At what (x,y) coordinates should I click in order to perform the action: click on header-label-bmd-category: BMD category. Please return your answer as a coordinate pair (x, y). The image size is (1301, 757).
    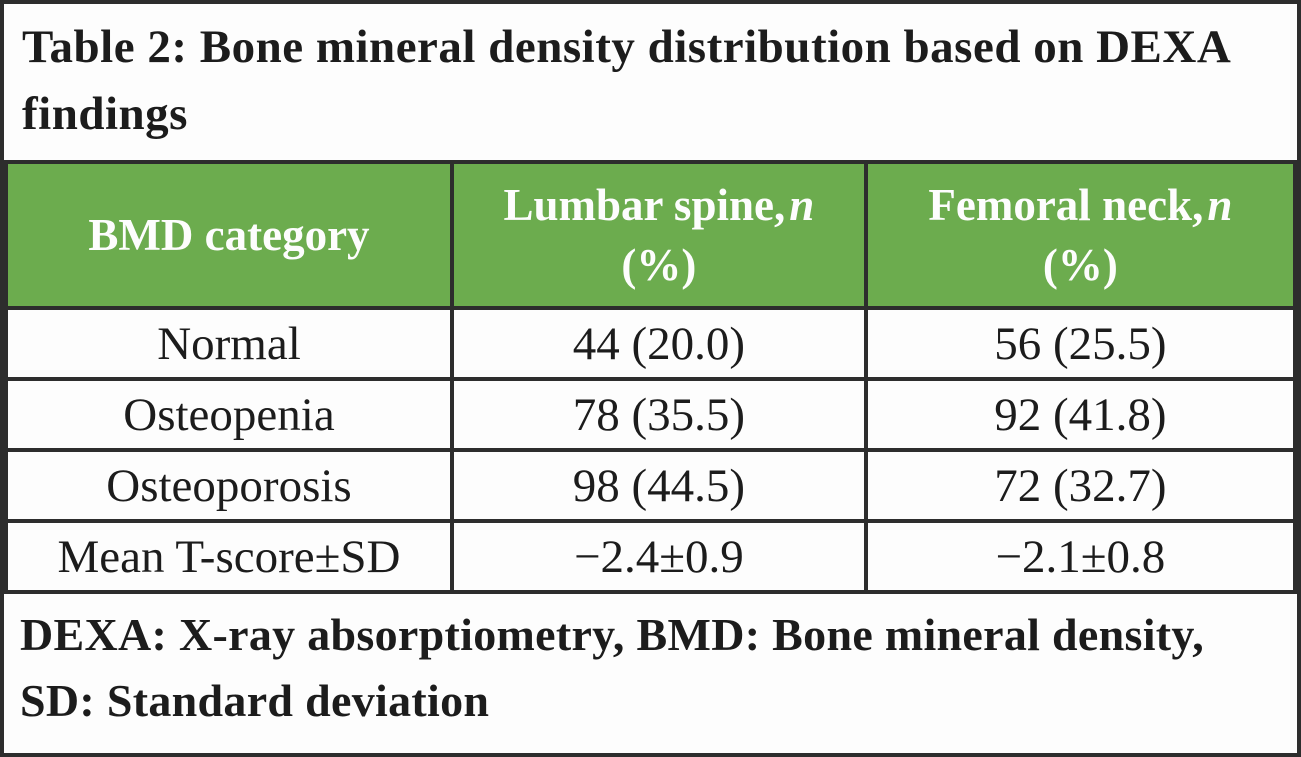
    Looking at the image, I should click on (229, 235).